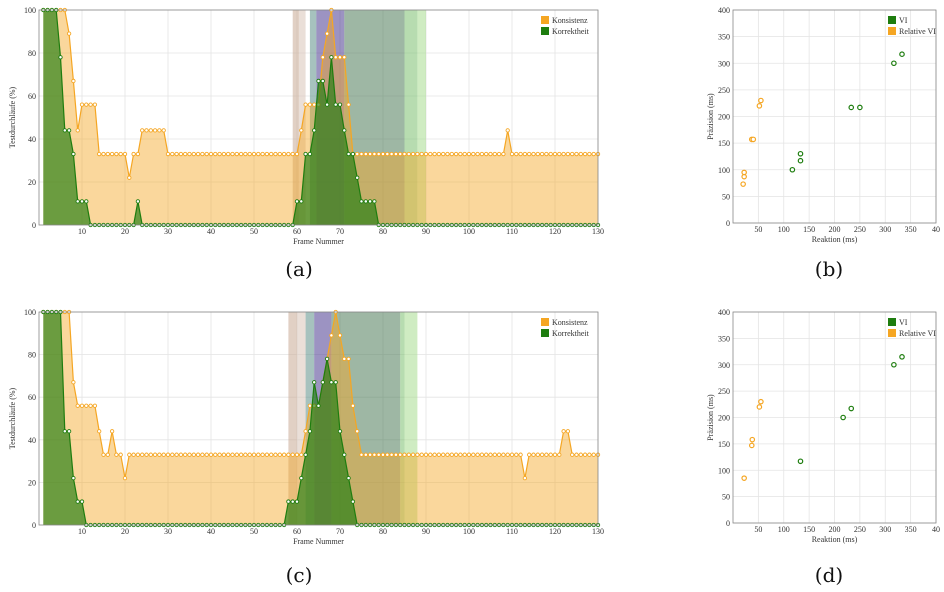 The width and height of the screenshot is (944, 592). Describe the element at coordinates (784, 229) in the screenshot. I see `x-tick-label: 100` at that location.